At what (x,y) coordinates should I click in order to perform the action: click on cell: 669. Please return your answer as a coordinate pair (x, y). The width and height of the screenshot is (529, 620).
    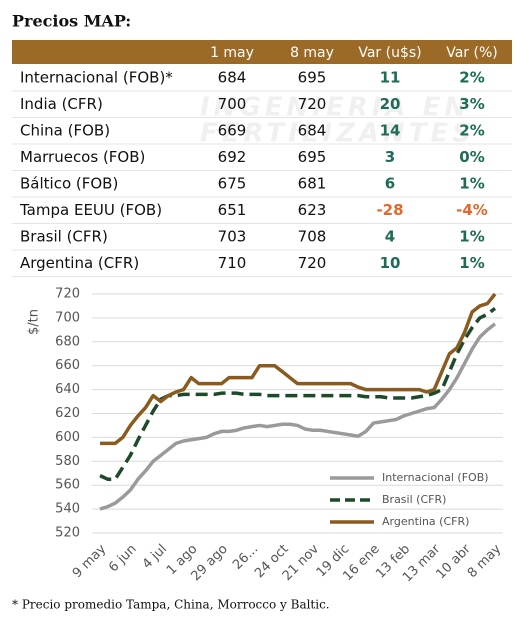
    Looking at the image, I should click on (232, 131).